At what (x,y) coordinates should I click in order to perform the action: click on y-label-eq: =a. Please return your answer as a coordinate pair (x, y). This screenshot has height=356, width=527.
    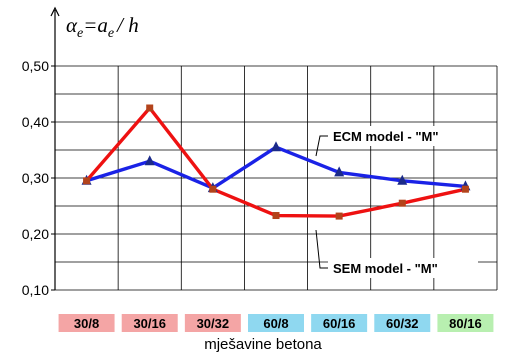
    Looking at the image, I should click on (95, 25).